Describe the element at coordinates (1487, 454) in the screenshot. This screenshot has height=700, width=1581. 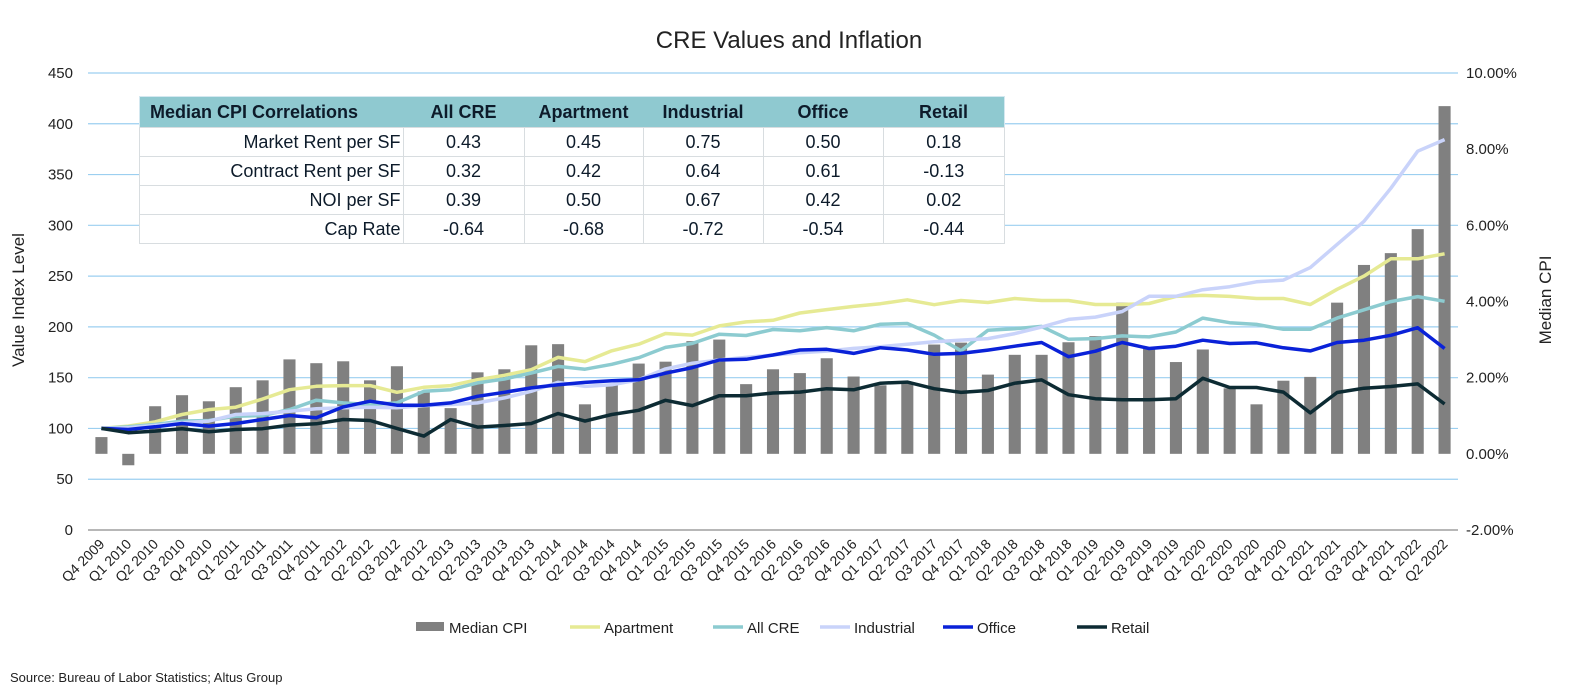
I see `y2-tick-label: 0.00%` at that location.